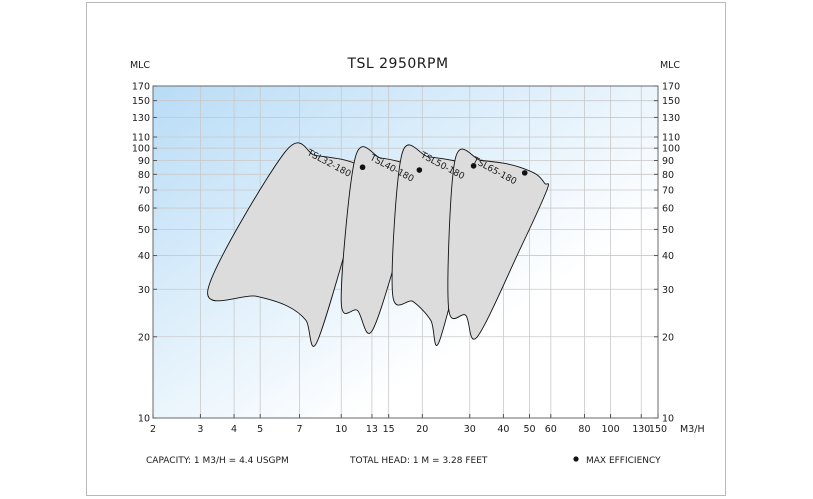  I want to click on x-tick-label: 5, so click(260, 429).